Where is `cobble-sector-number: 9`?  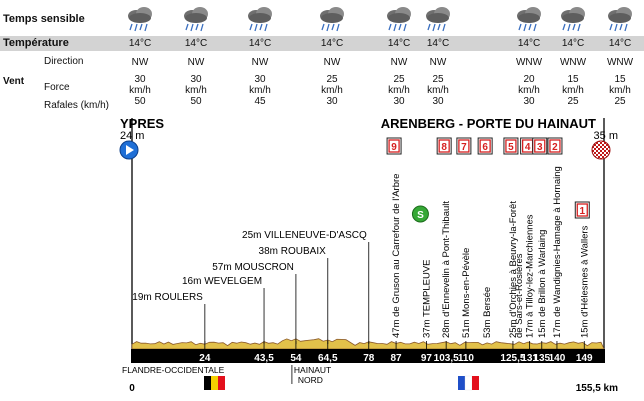 cobble-sector-number: 9 is located at coordinates (394, 147).